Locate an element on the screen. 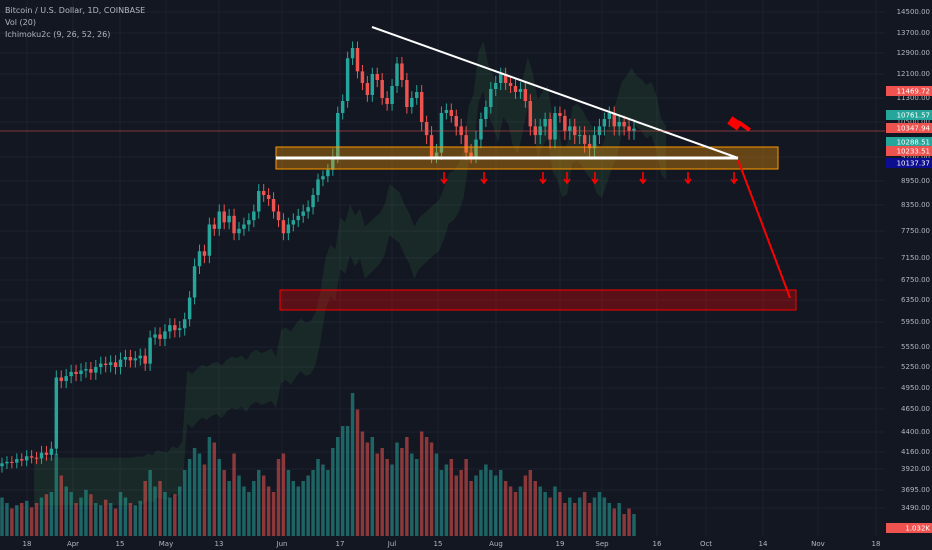 This screenshot has width=932, height=550. y-tick-label: 5250.00 is located at coordinates (915, 367).